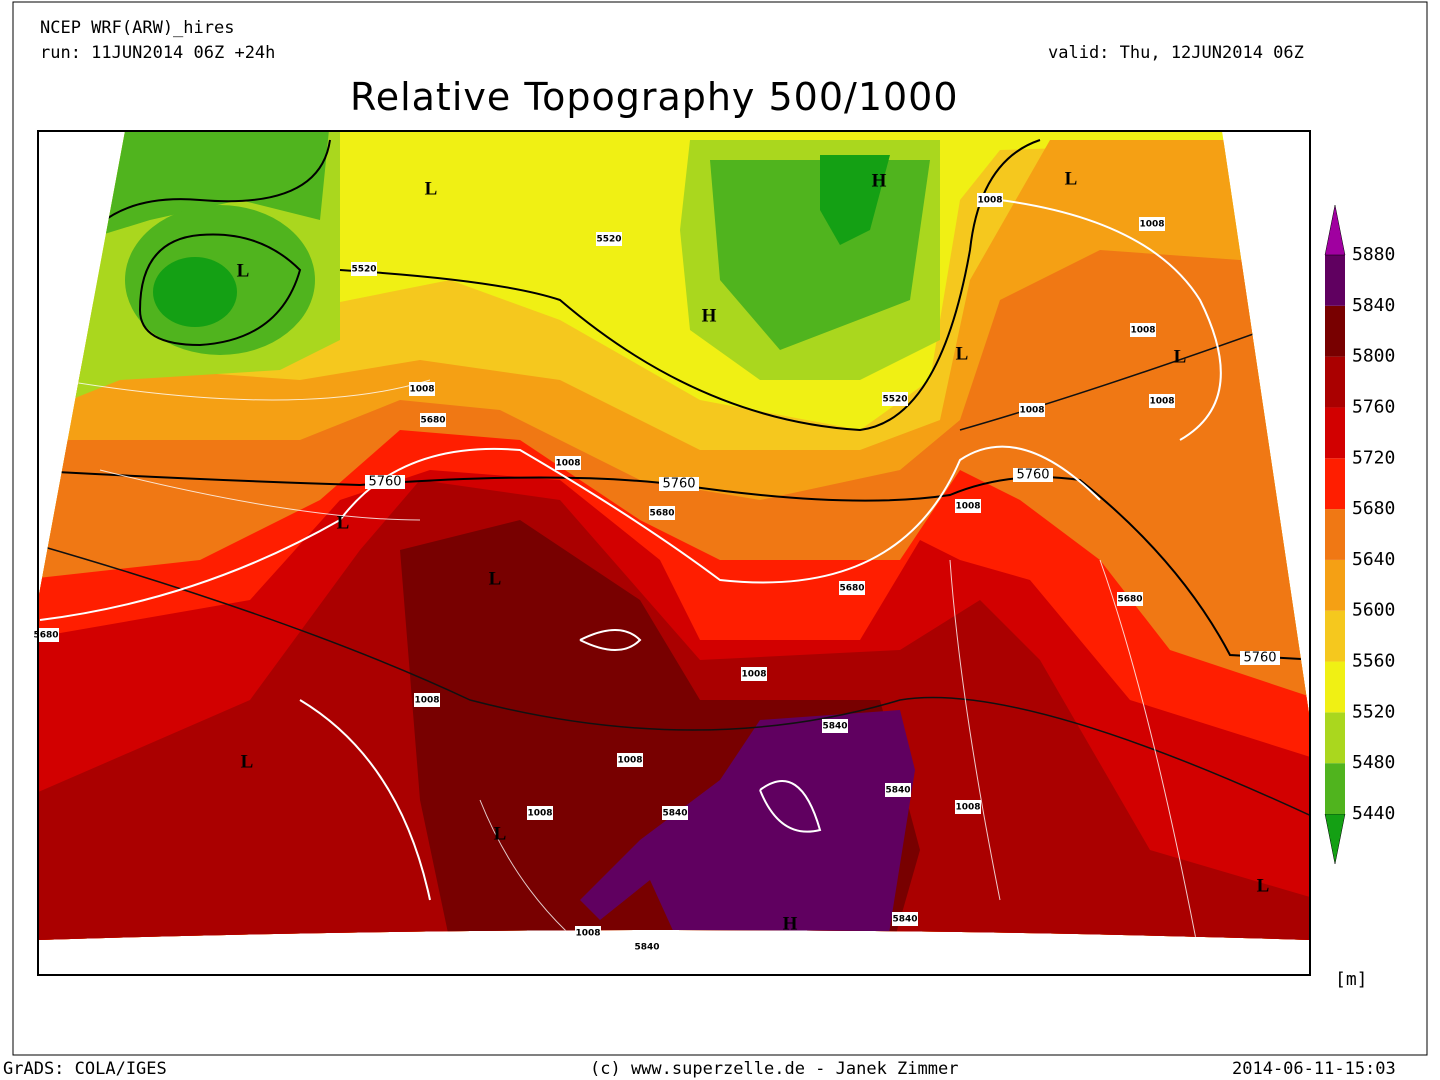 The height and width of the screenshot is (1080, 1440). What do you see at coordinates (1373, 762) in the screenshot?
I see `legend-level-label: 5480` at bounding box center [1373, 762].